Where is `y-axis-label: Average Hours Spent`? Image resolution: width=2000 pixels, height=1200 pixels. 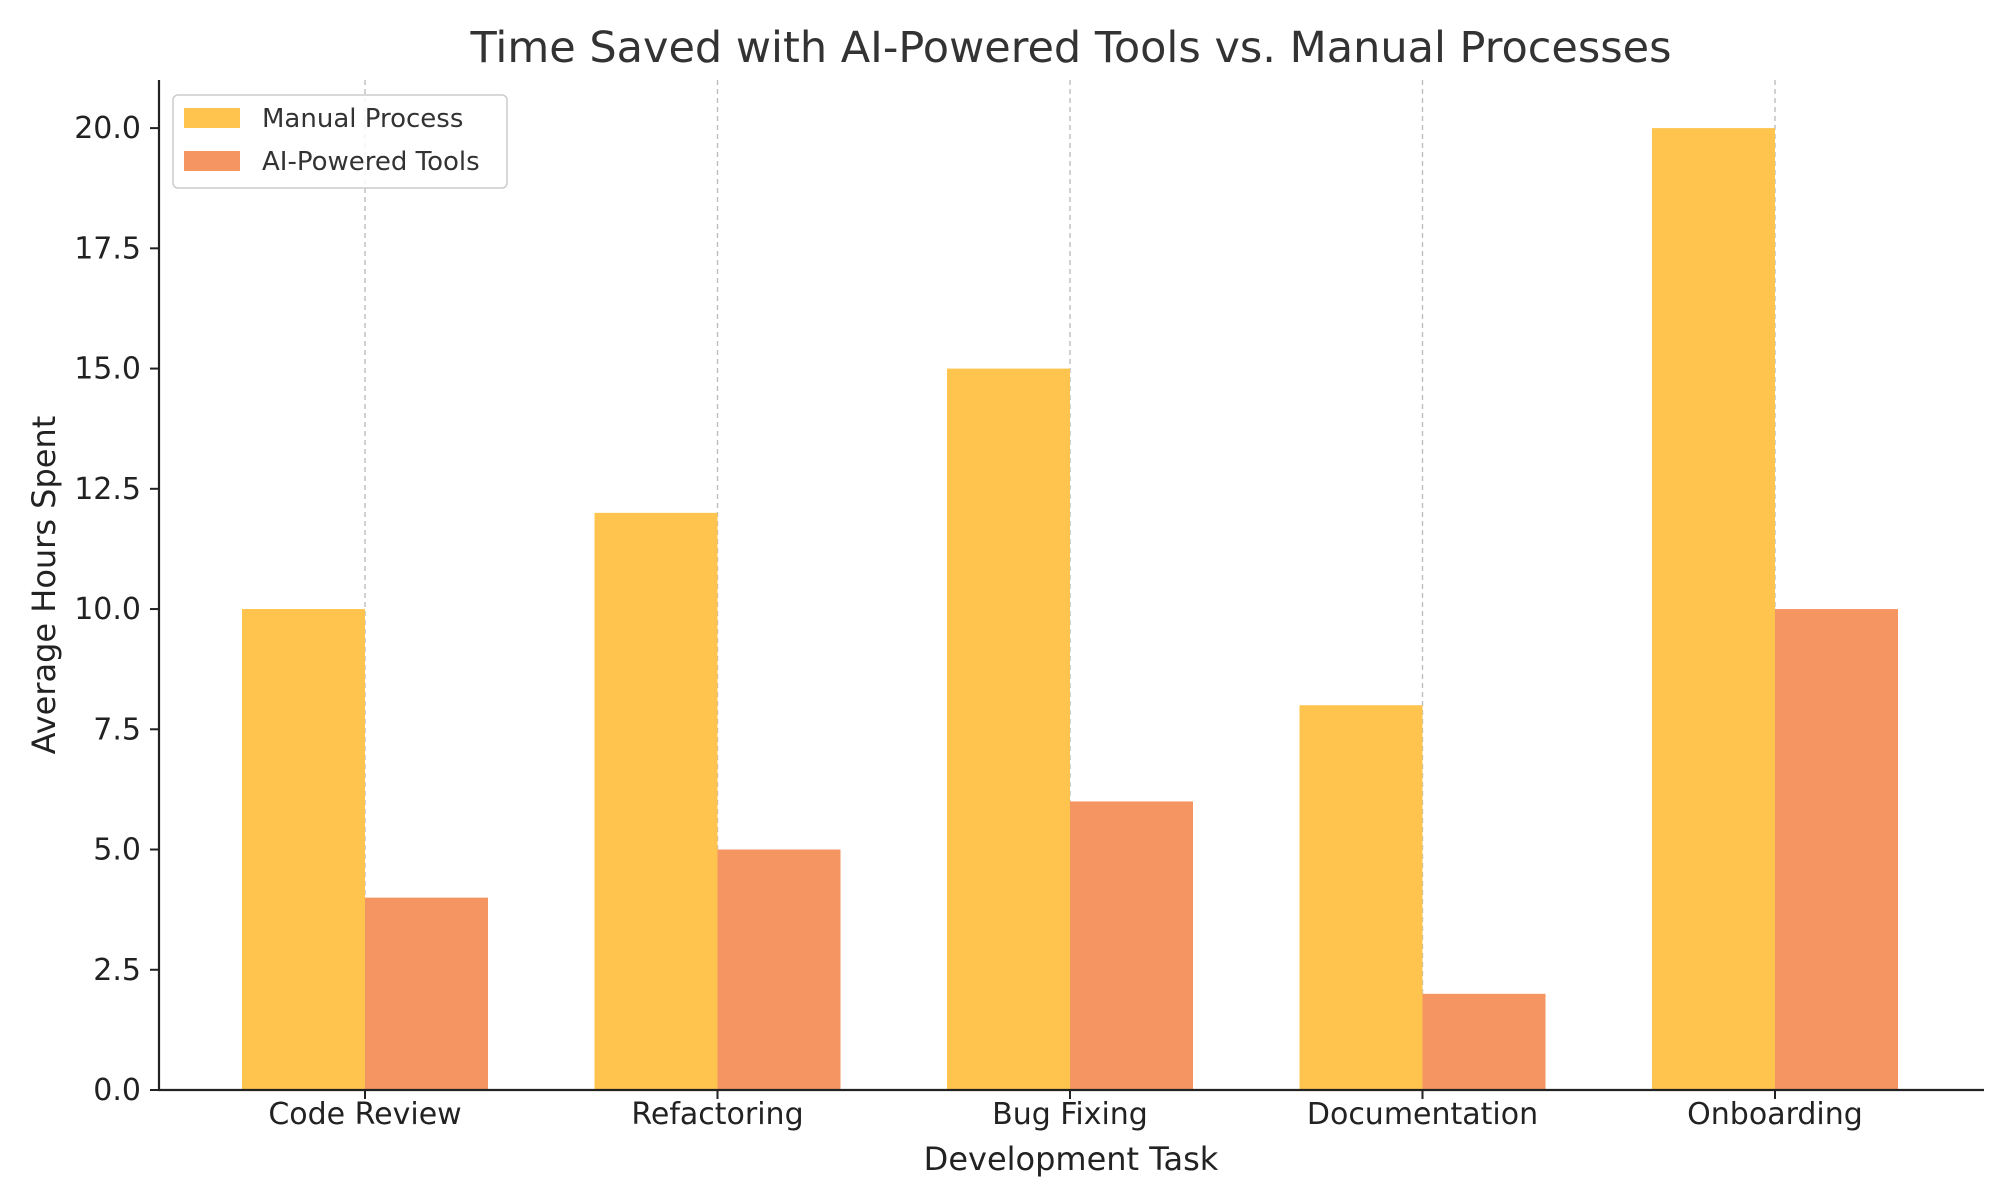 y-axis-label: Average Hours Spent is located at coordinates (44, 585).